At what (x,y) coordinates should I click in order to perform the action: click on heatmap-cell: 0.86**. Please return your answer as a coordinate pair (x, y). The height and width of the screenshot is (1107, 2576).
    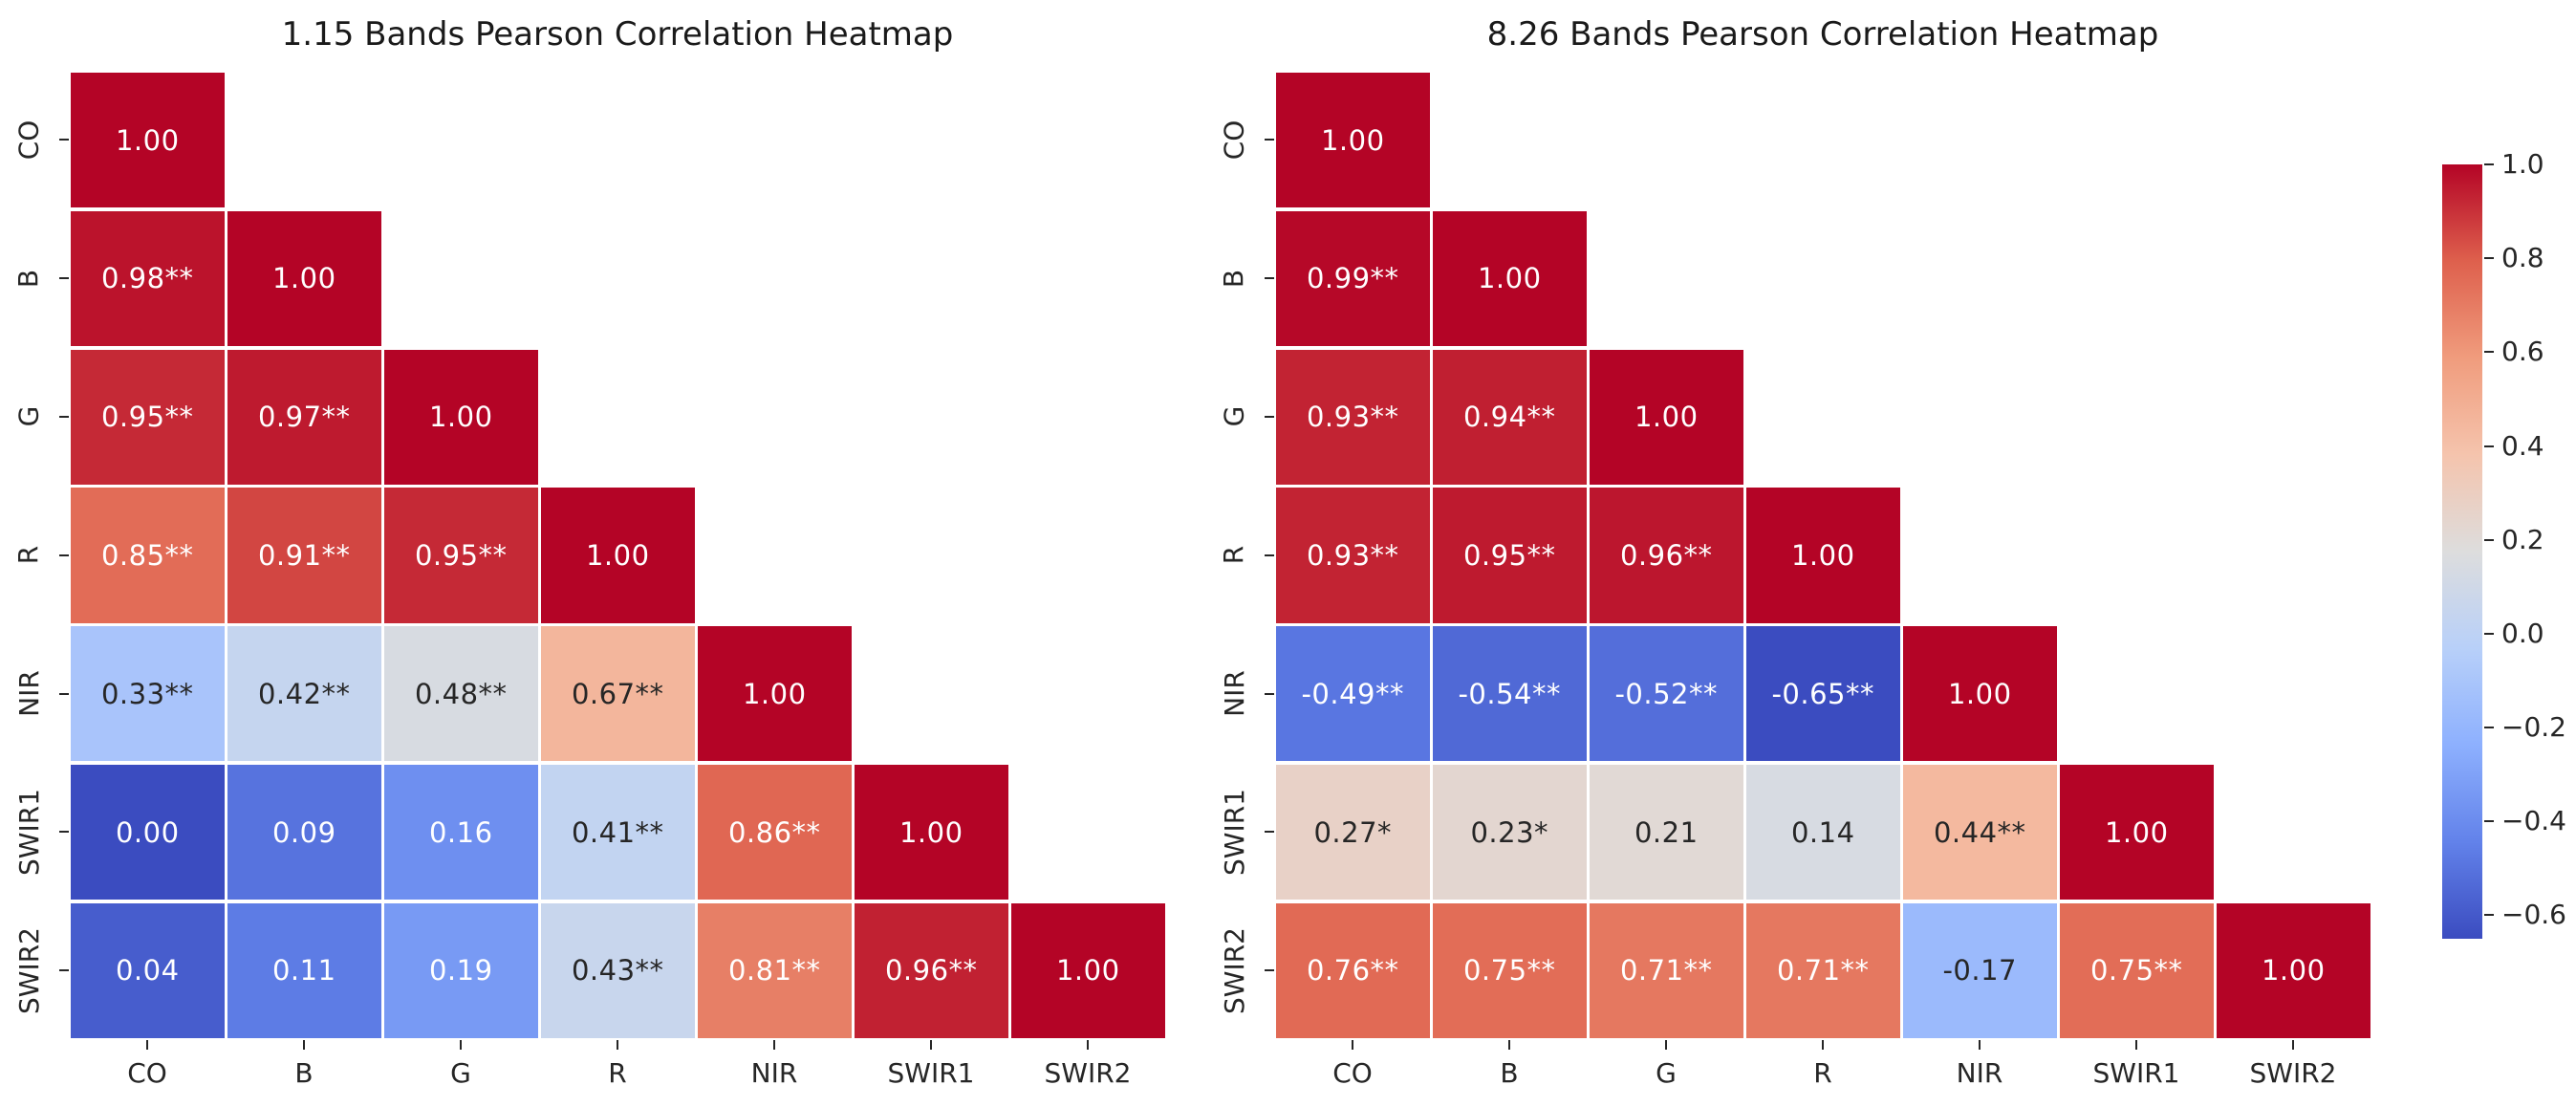
    Looking at the image, I should click on (775, 832).